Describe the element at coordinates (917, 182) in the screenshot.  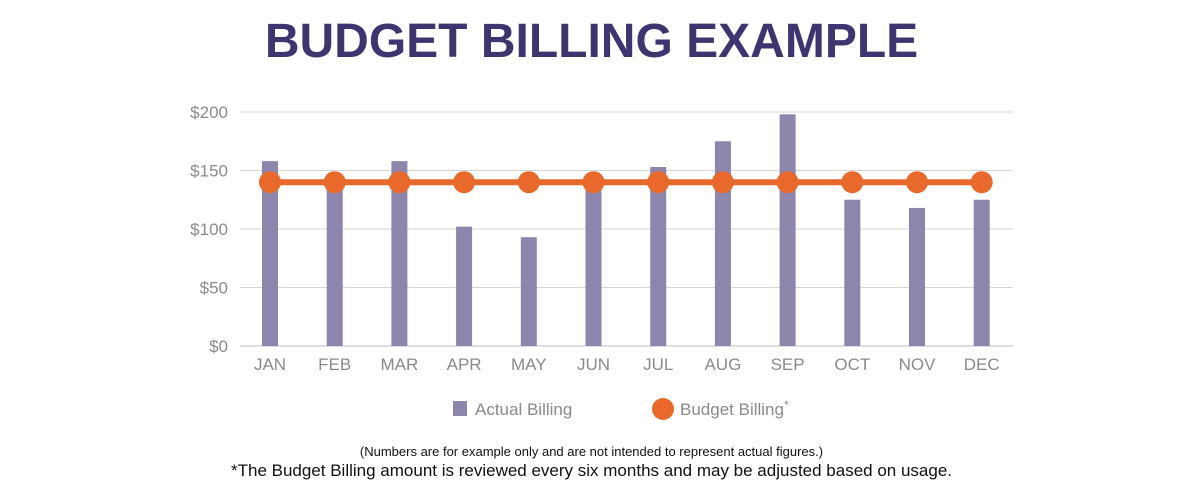
I see `point-budget-nov` at that location.